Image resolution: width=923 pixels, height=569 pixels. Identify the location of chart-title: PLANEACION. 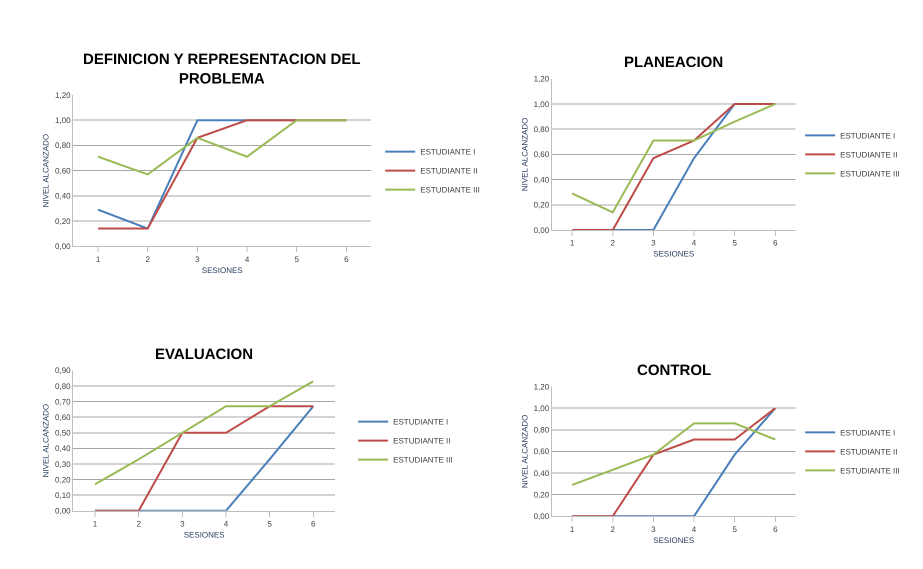
(674, 62).